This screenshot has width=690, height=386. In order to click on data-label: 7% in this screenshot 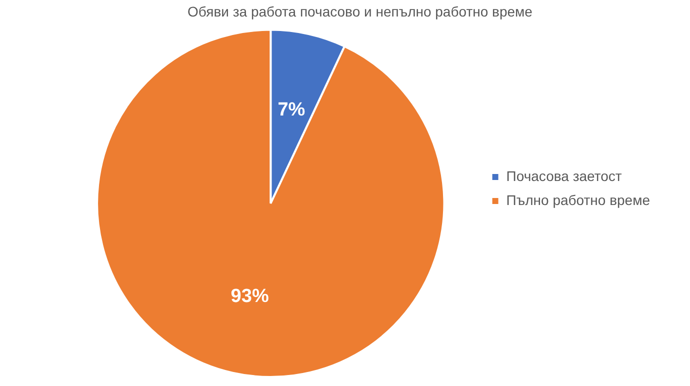, I will do `click(292, 109)`.